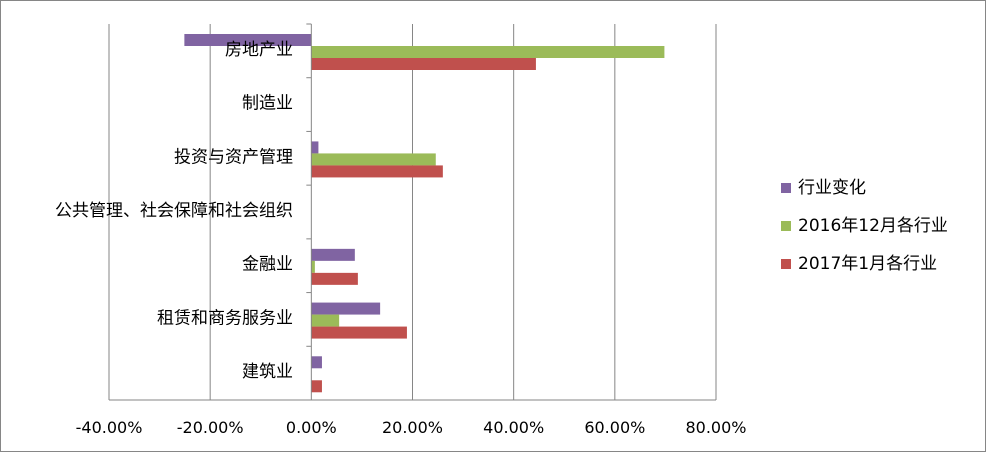  Describe the element at coordinates (233, 157) in the screenshot. I see `category-label: 投资与资产管理` at that location.